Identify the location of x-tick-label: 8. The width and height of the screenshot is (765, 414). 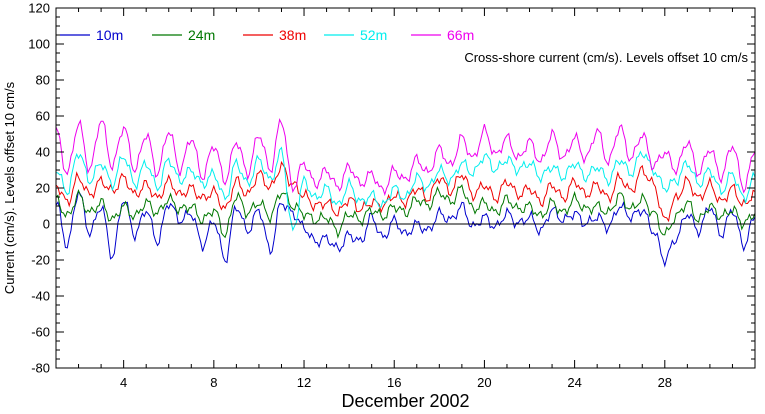
(213, 382).